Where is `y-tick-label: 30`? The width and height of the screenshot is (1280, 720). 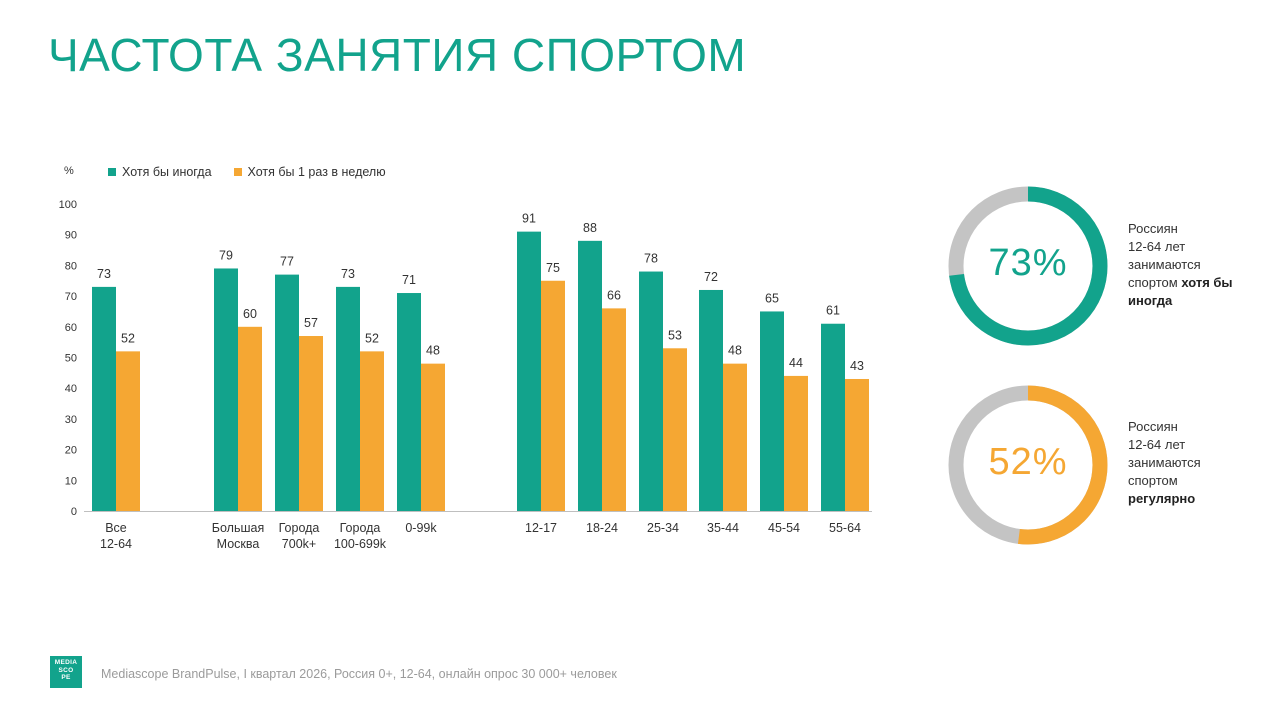 y-tick-label: 30 is located at coordinates (71, 420).